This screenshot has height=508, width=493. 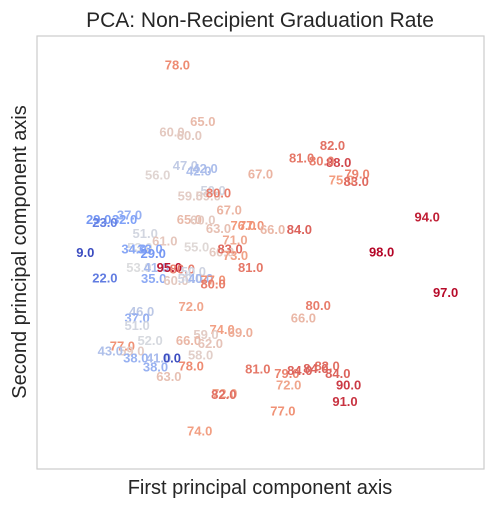 What do you see at coordinates (153, 278) in the screenshot?
I see `point-label: 35.0` at bounding box center [153, 278].